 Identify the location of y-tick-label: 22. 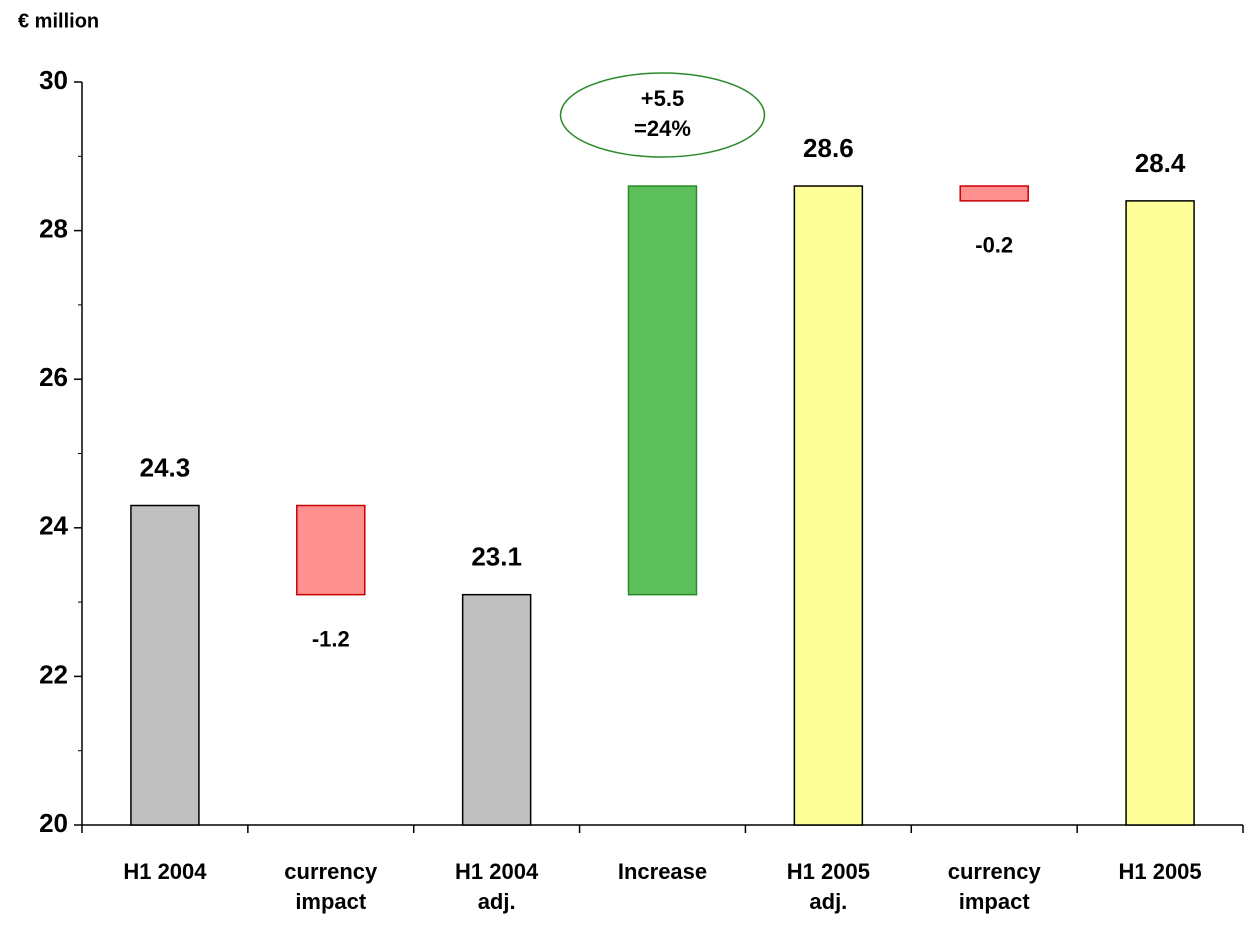
(53, 674).